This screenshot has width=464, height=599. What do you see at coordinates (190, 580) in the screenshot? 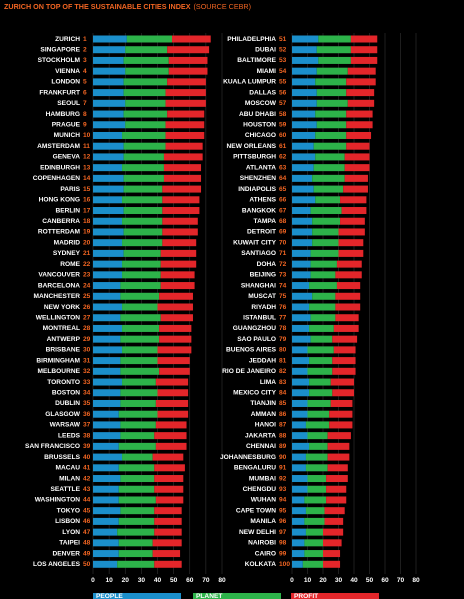
I see `x-tick-label: 60` at bounding box center [190, 580].